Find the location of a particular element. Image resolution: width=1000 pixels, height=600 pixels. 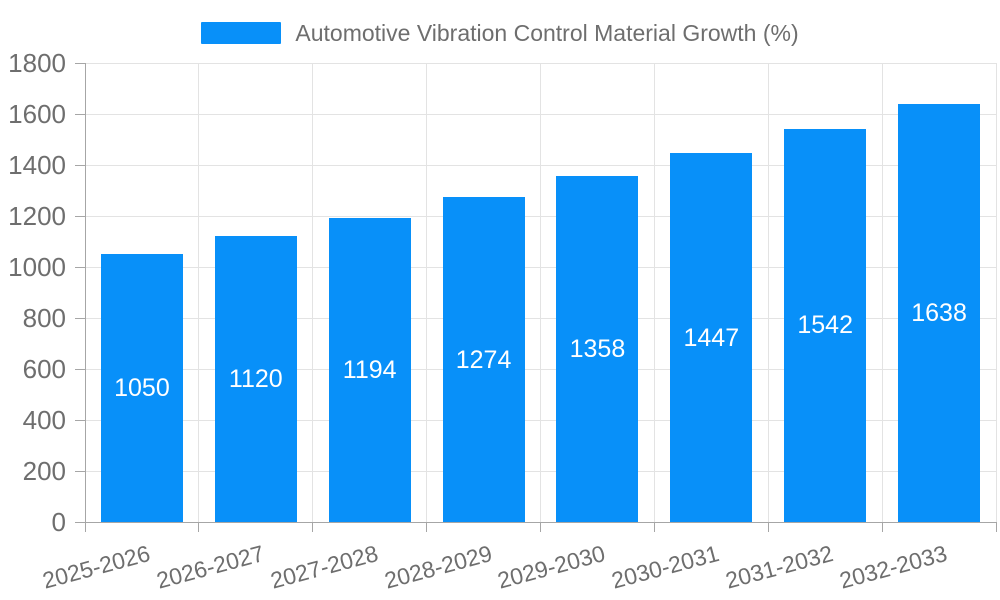

bar-value-label: 1358 is located at coordinates (597, 348).